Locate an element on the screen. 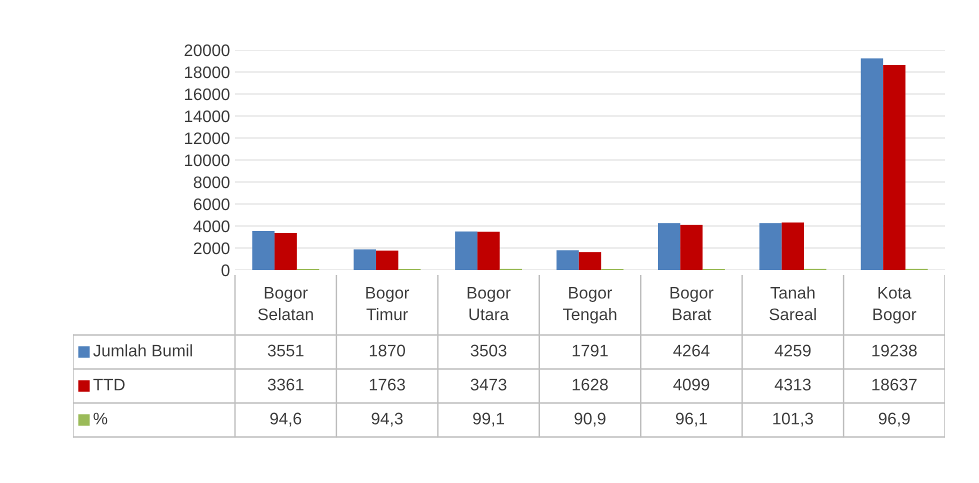 Image resolution: width=979 pixels, height=483 pixels. x-tick-label: Bogor Timur is located at coordinates (388, 303).